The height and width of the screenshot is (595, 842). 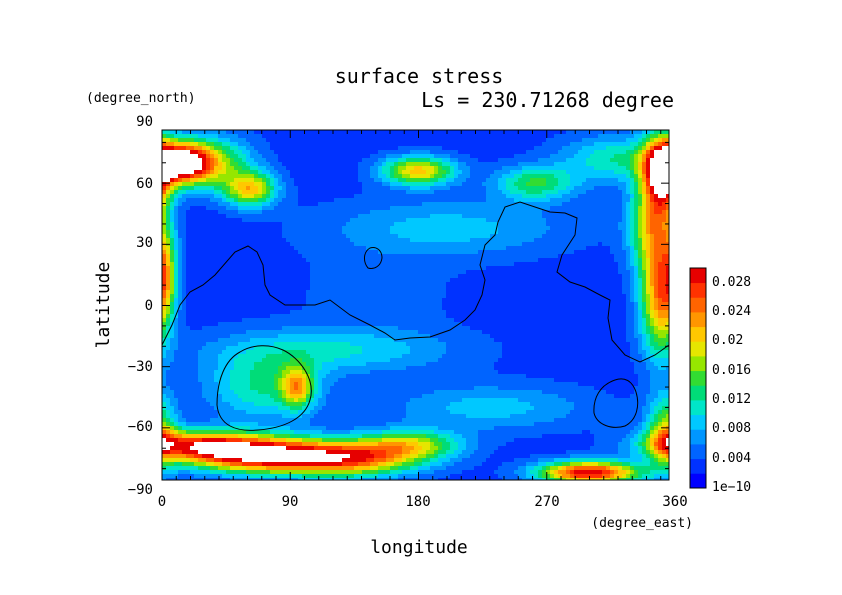 What do you see at coordinates (103, 305) in the screenshot?
I see `y-axis-label: latitude` at bounding box center [103, 305].